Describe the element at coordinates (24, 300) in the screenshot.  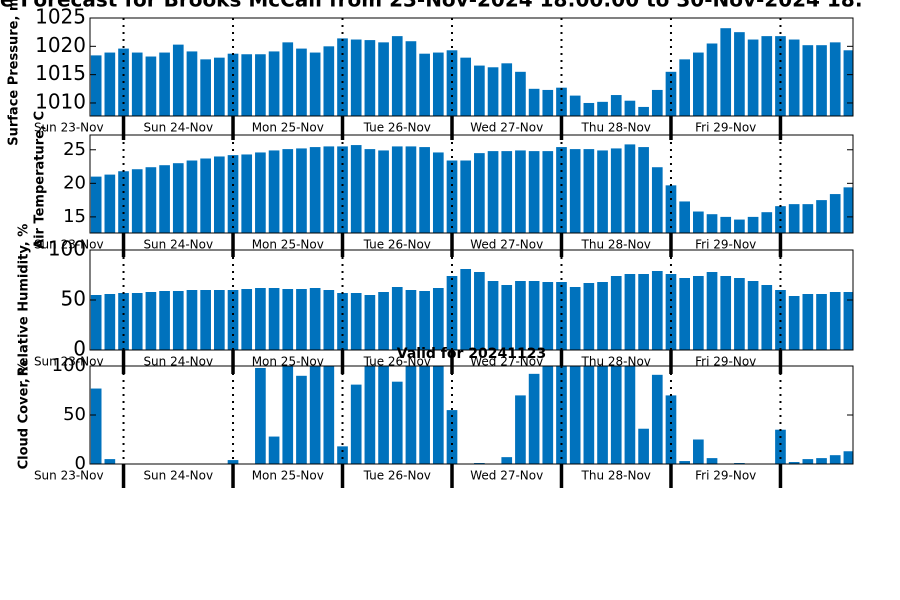
I see `y-axis-label: Relative Humidity, %` at that location.